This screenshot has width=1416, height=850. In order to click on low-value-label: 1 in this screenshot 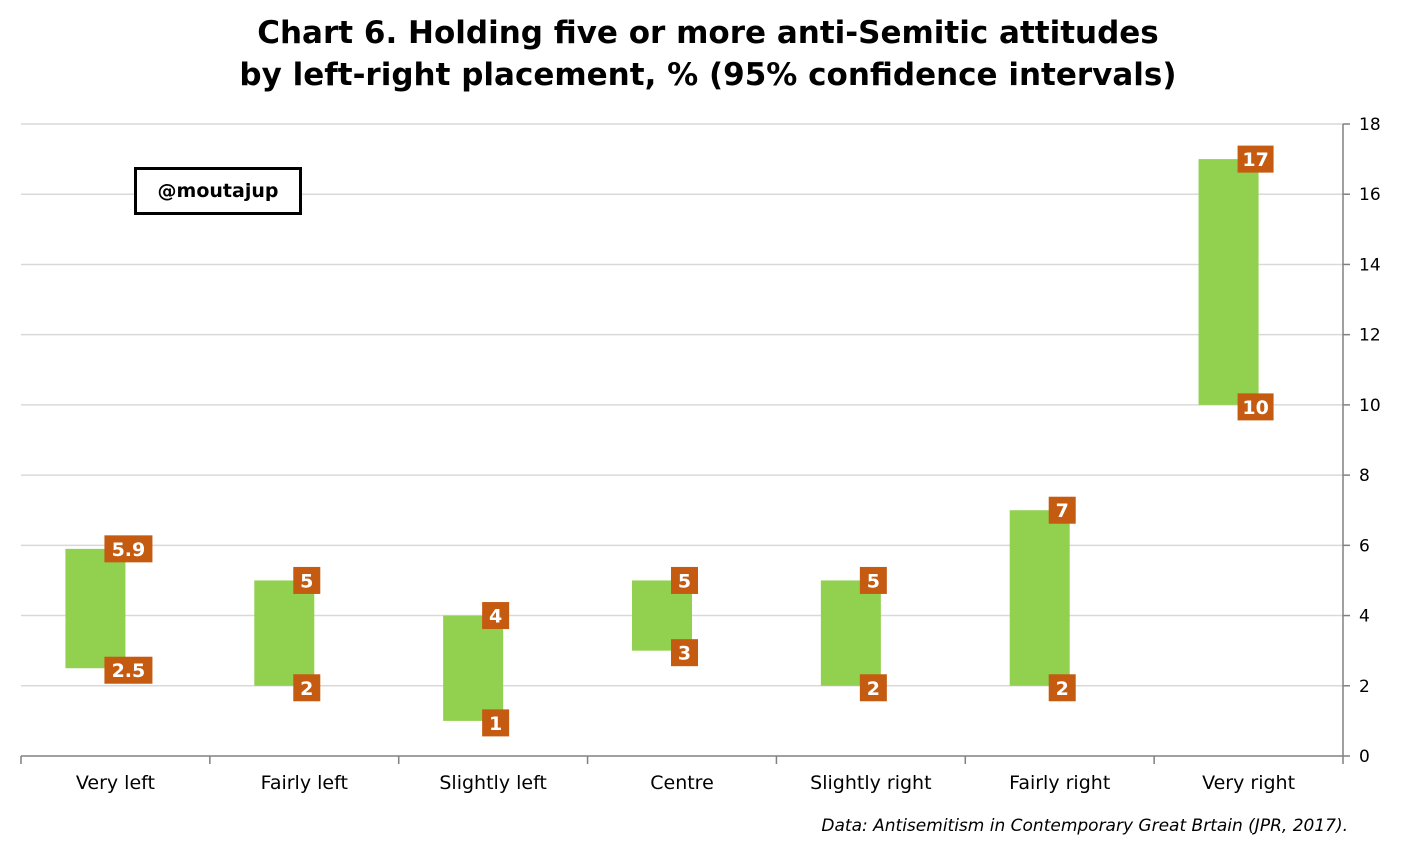, I will do `click(495, 724)`.